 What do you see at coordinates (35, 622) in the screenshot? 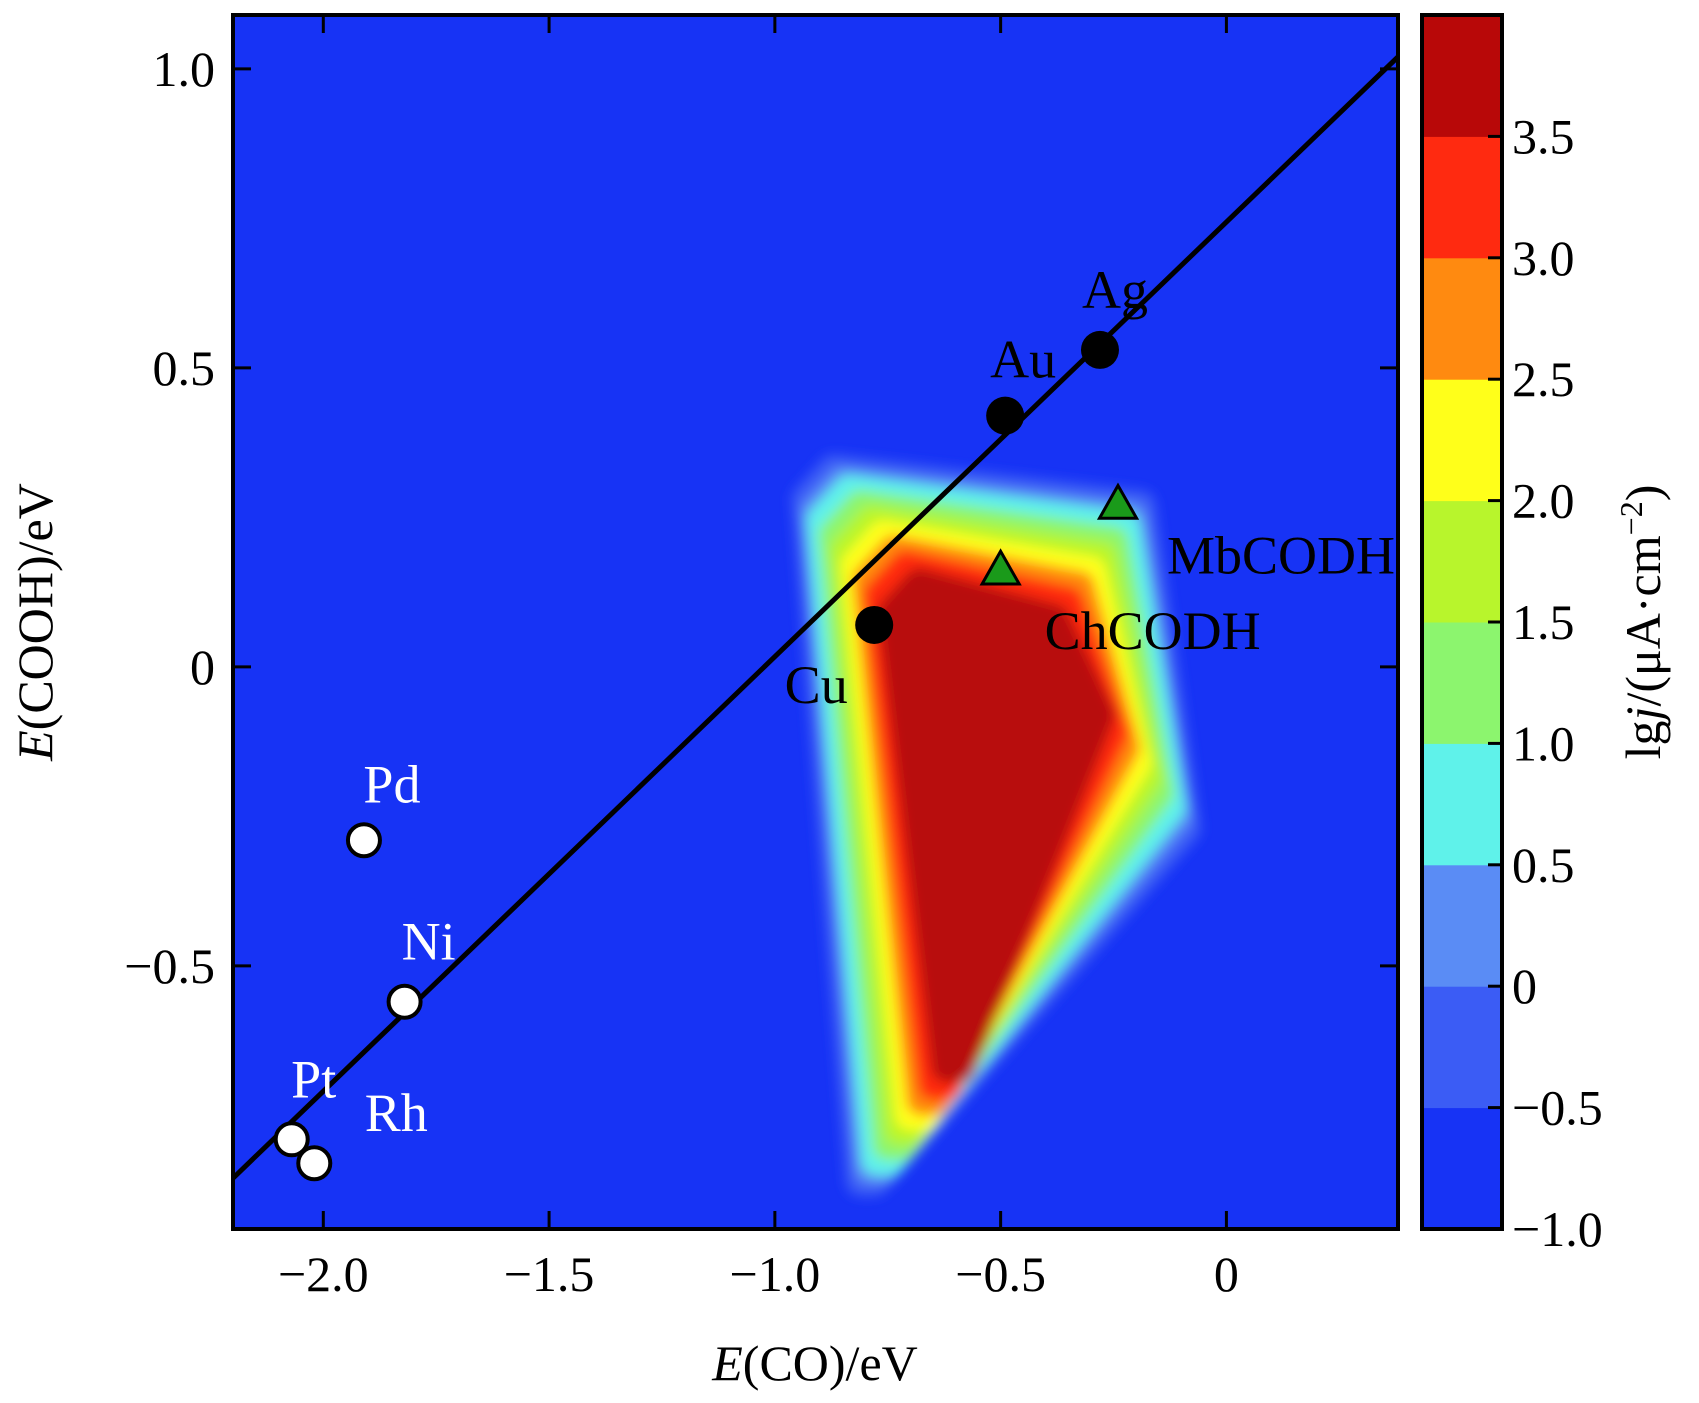
I see `y-axis-label: E(COOH)/eV` at bounding box center [35, 622].